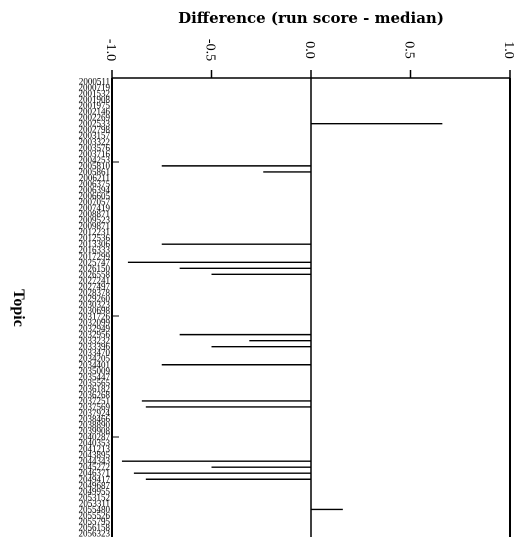  Describe the element at coordinates (95, 515) in the screenshot. I see `category-label: 2055526` at that location.